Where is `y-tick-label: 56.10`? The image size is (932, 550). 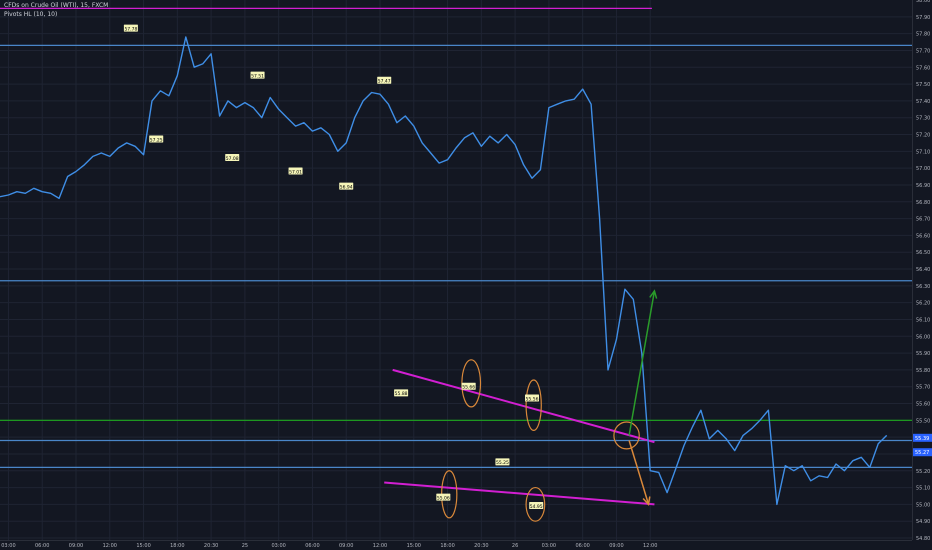
y-tick-label: 56.10 is located at coordinates (923, 320).